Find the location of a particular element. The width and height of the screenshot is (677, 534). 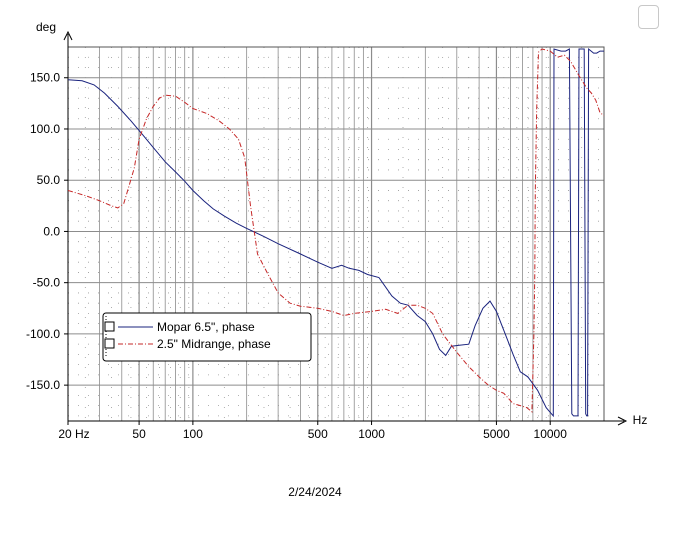

x-tick-label: 1000 is located at coordinates (371, 434).